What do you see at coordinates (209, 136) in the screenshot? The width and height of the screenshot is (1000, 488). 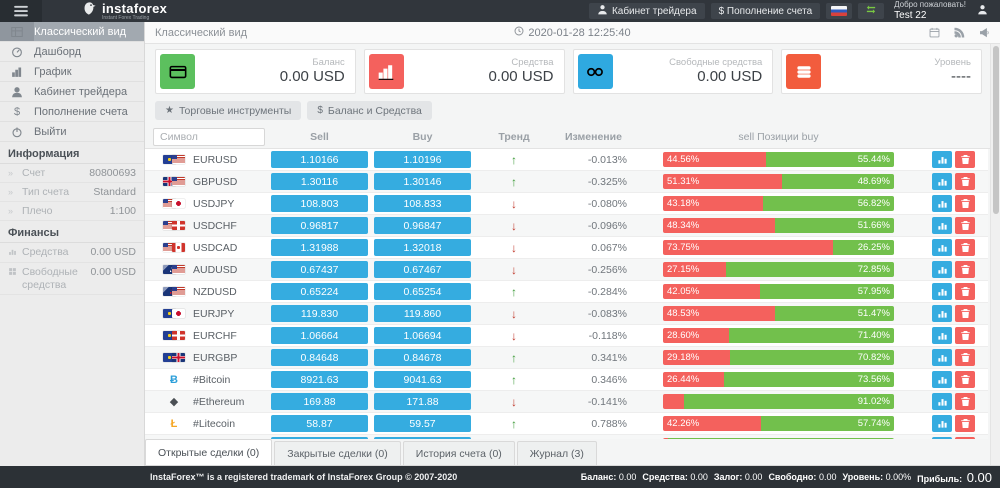 I see `symbol-search-input` at bounding box center [209, 136].